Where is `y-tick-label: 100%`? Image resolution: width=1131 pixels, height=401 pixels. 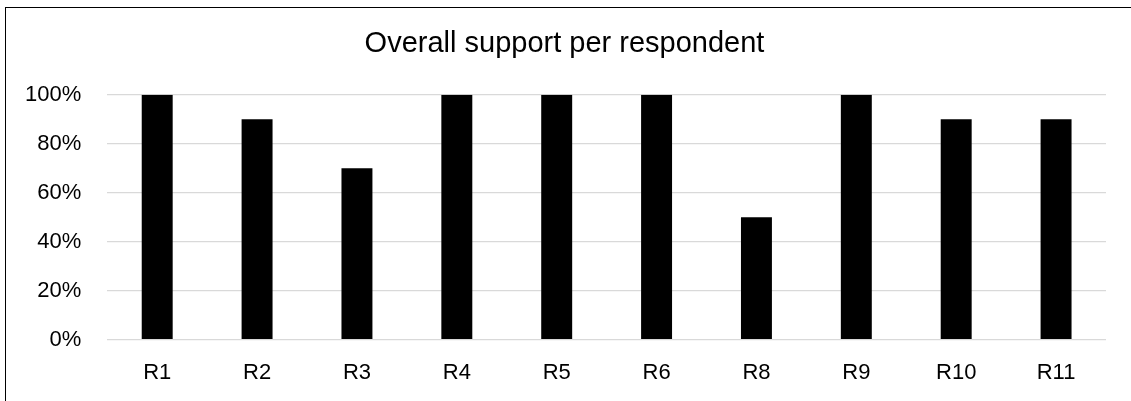 y-tick-label: 100% is located at coordinates (53, 93).